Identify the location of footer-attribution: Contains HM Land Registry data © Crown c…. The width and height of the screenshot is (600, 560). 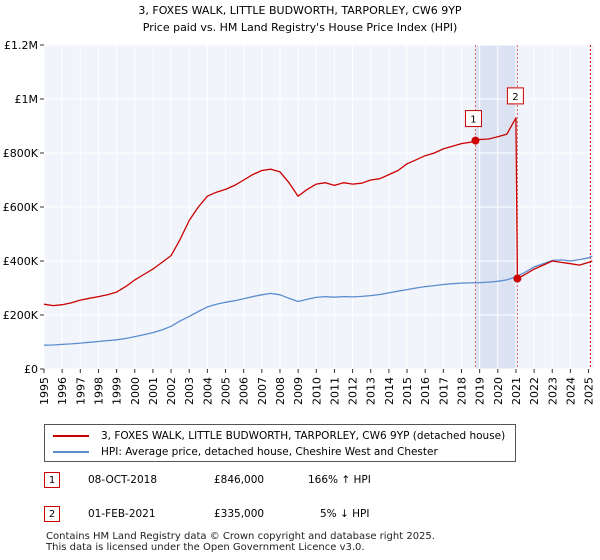
(240, 542).